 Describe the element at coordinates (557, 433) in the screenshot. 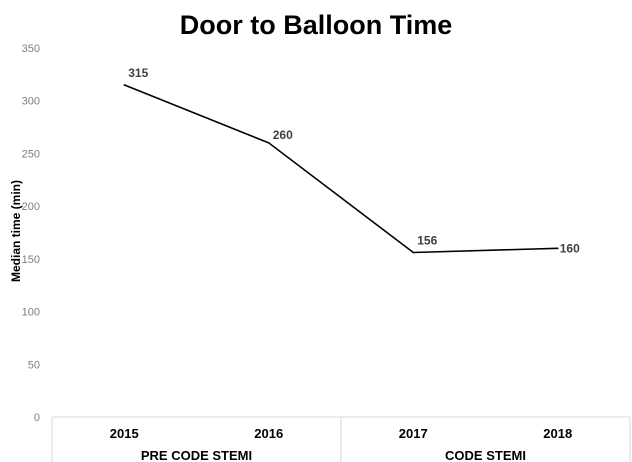

I see `x-tick-label: 2018` at that location.